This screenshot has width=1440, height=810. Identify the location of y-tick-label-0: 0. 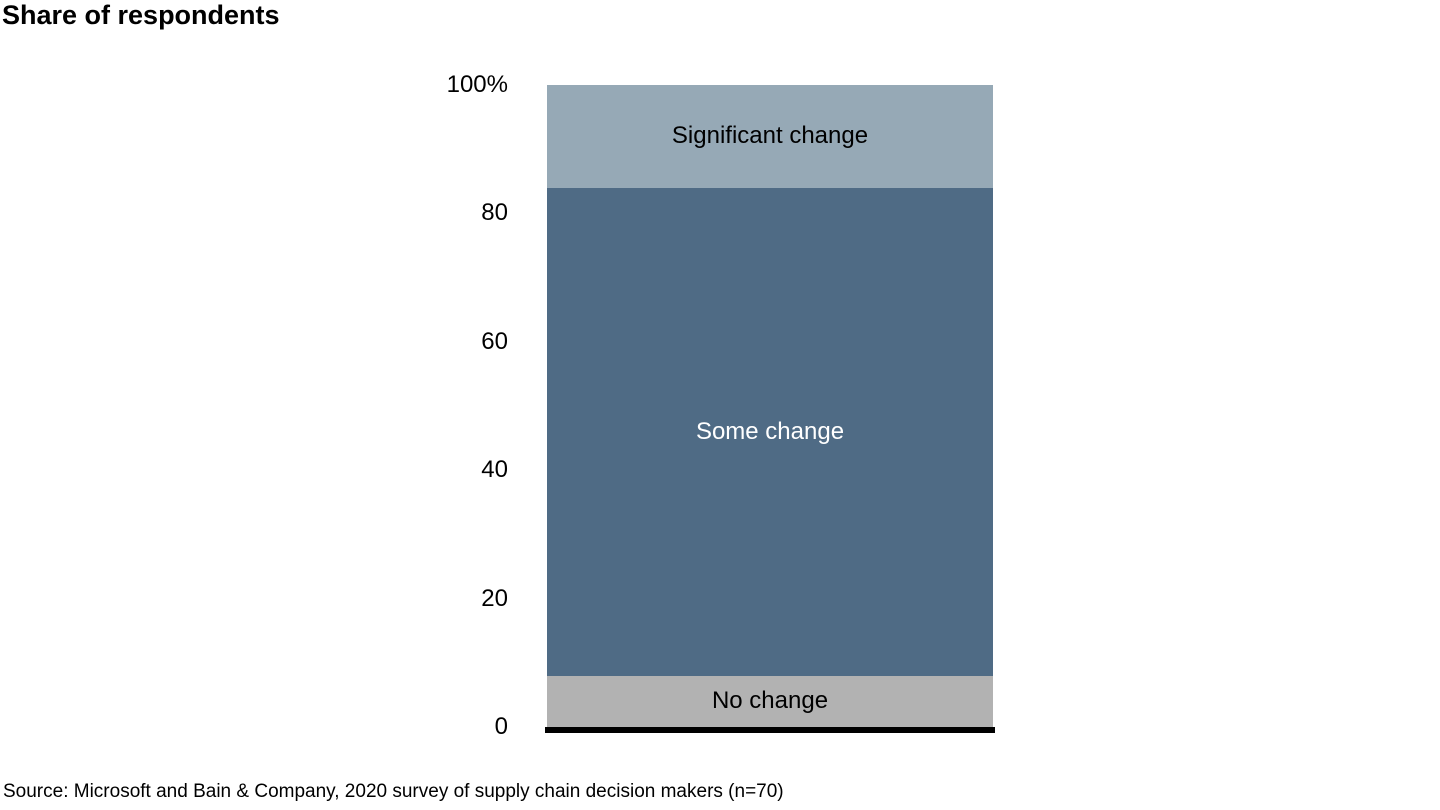
(501, 726).